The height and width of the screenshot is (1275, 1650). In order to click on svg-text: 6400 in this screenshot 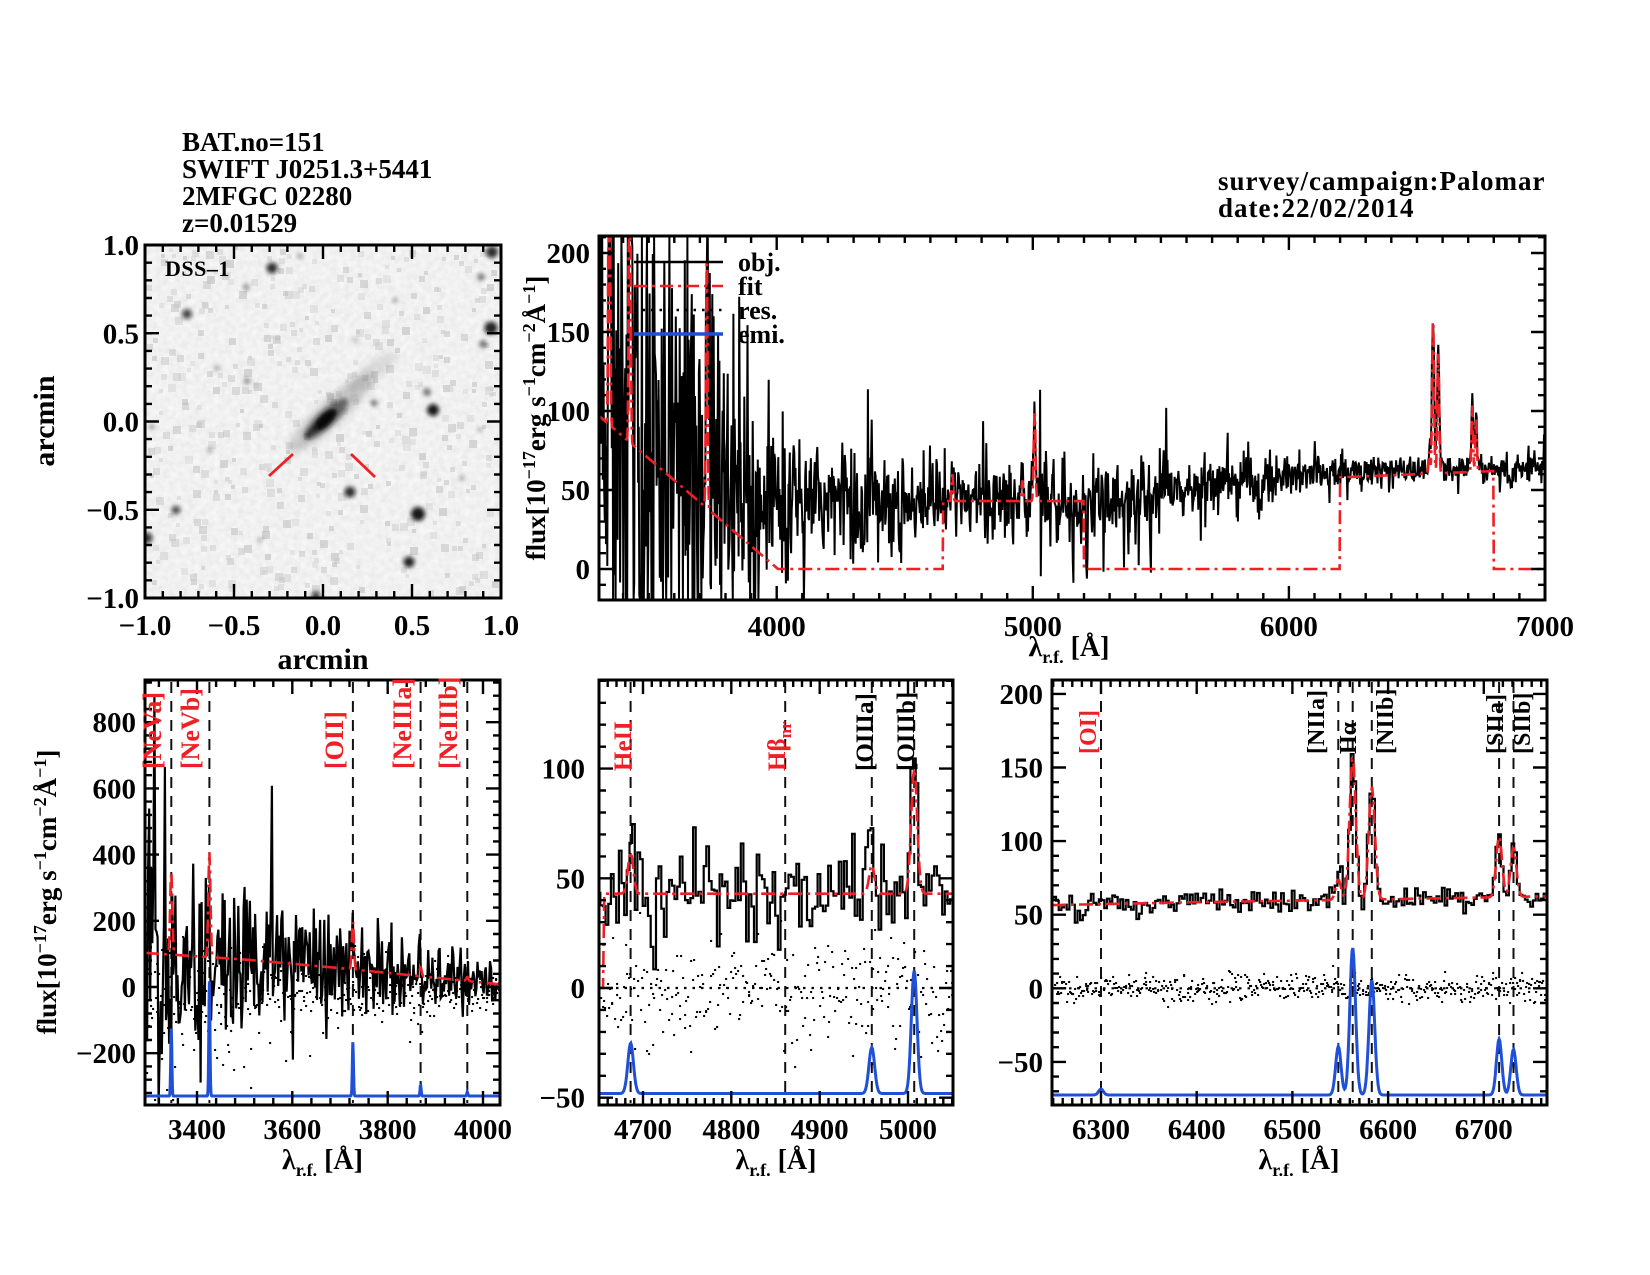, I will do `click(1197, 1130)`.